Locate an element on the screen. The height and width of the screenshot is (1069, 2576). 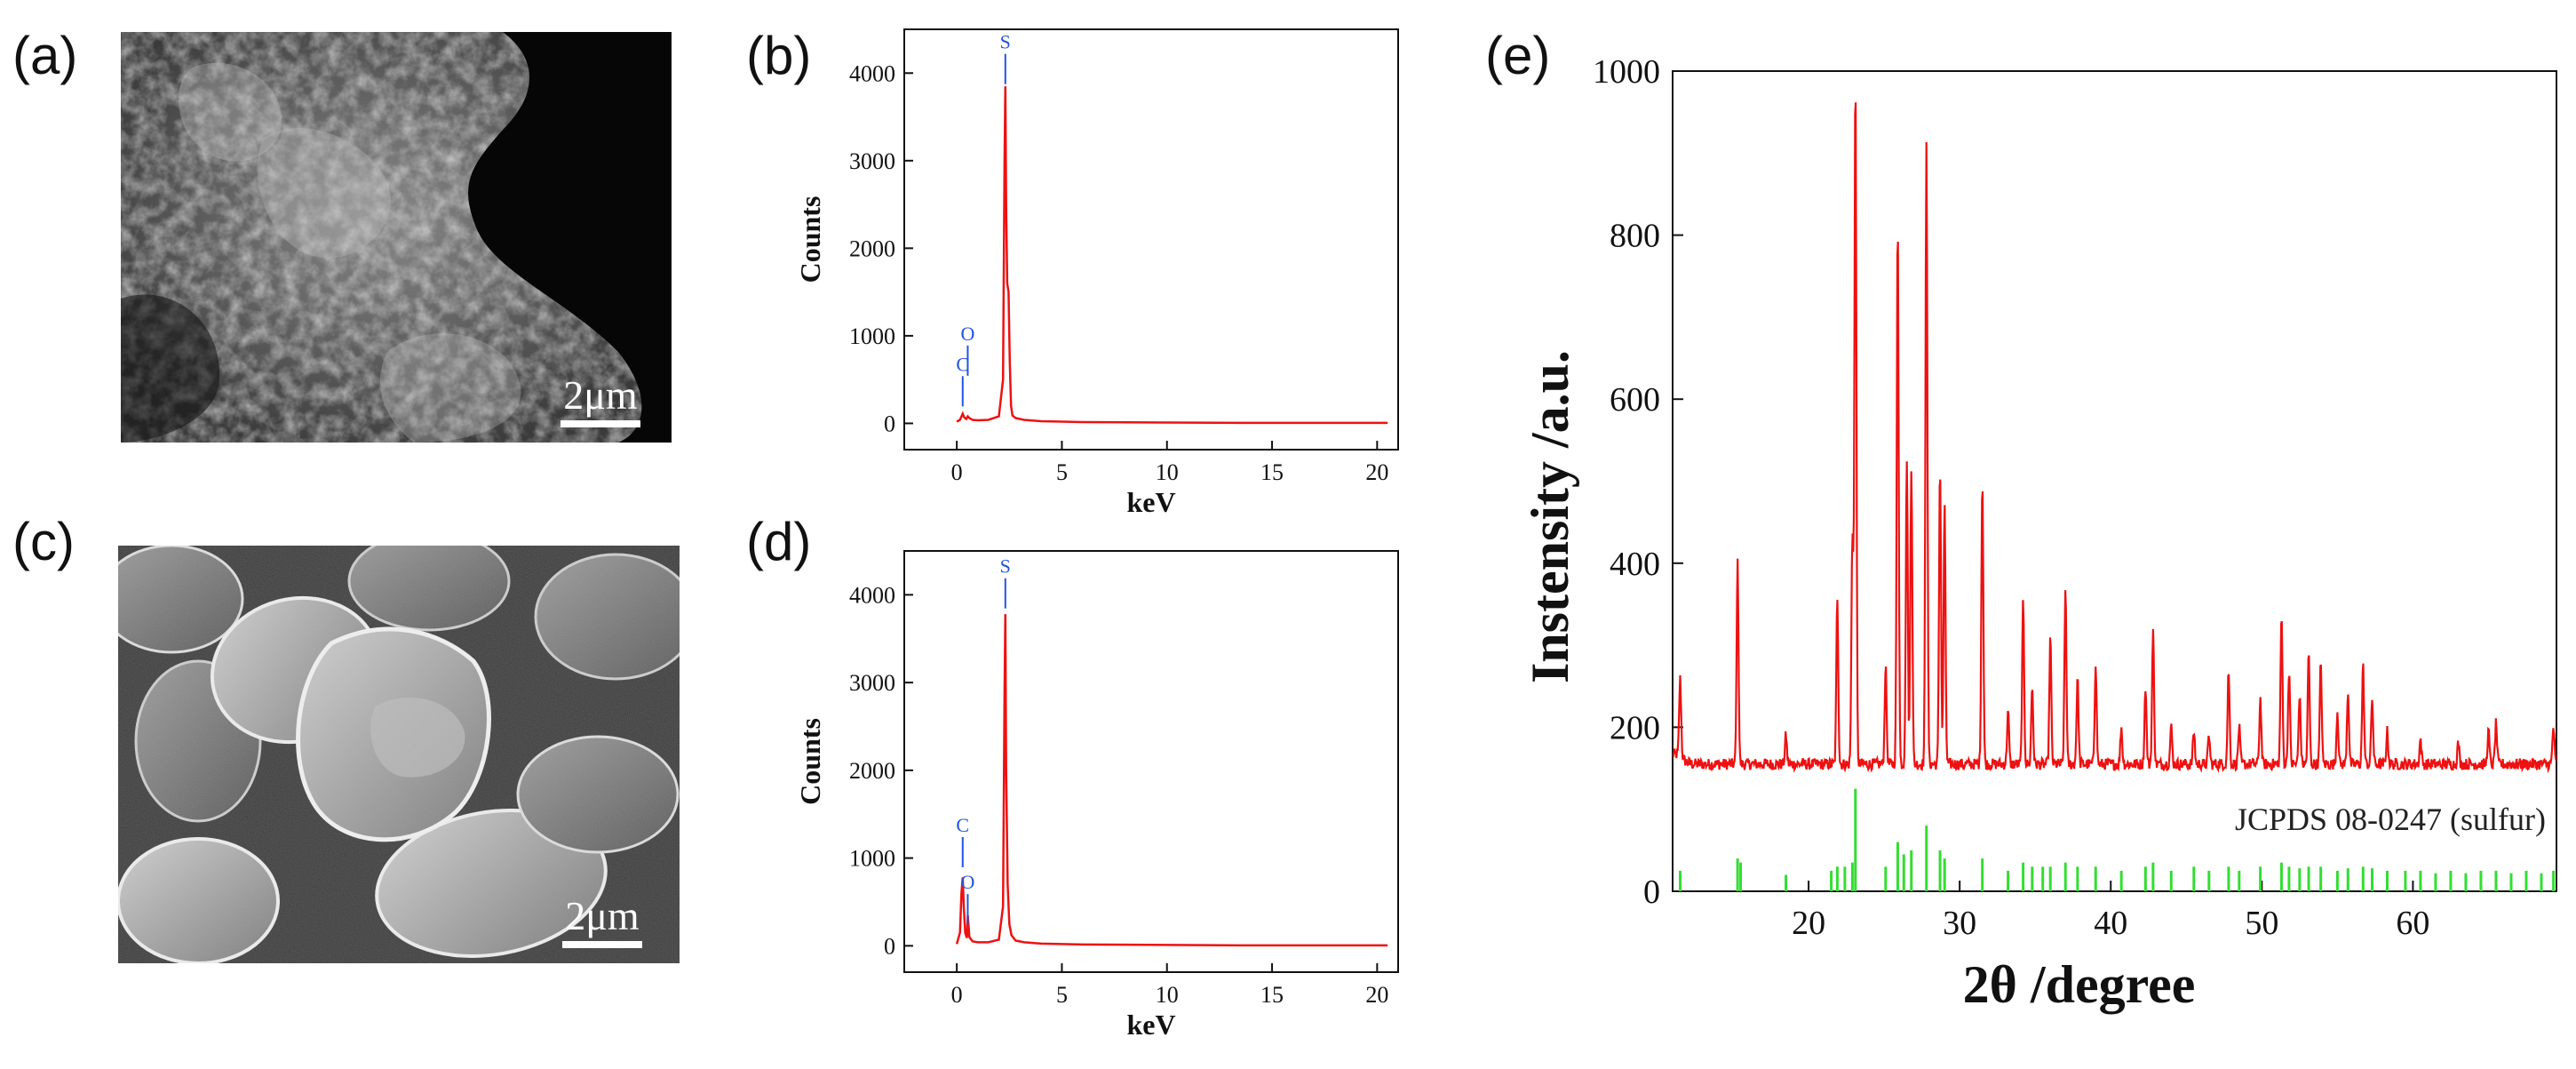
y-tick-label: 4000 is located at coordinates (872, 73).